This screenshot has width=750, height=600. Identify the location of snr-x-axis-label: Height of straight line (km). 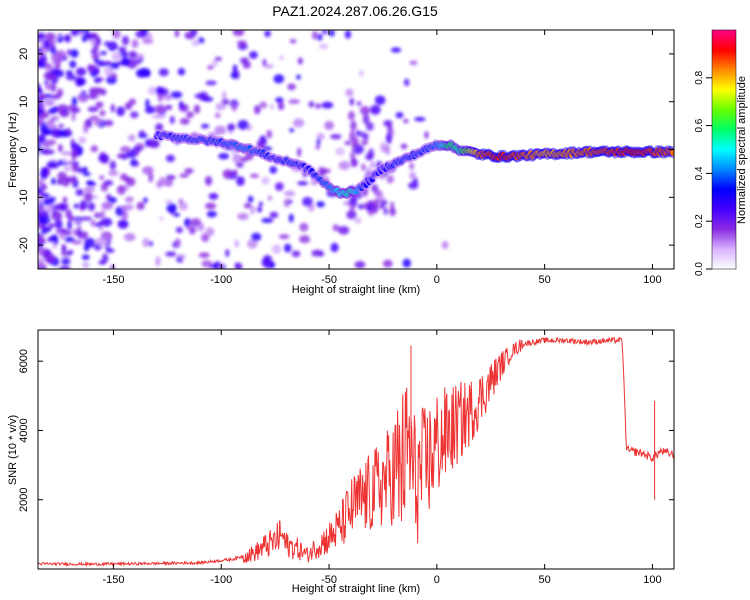
(356, 589).